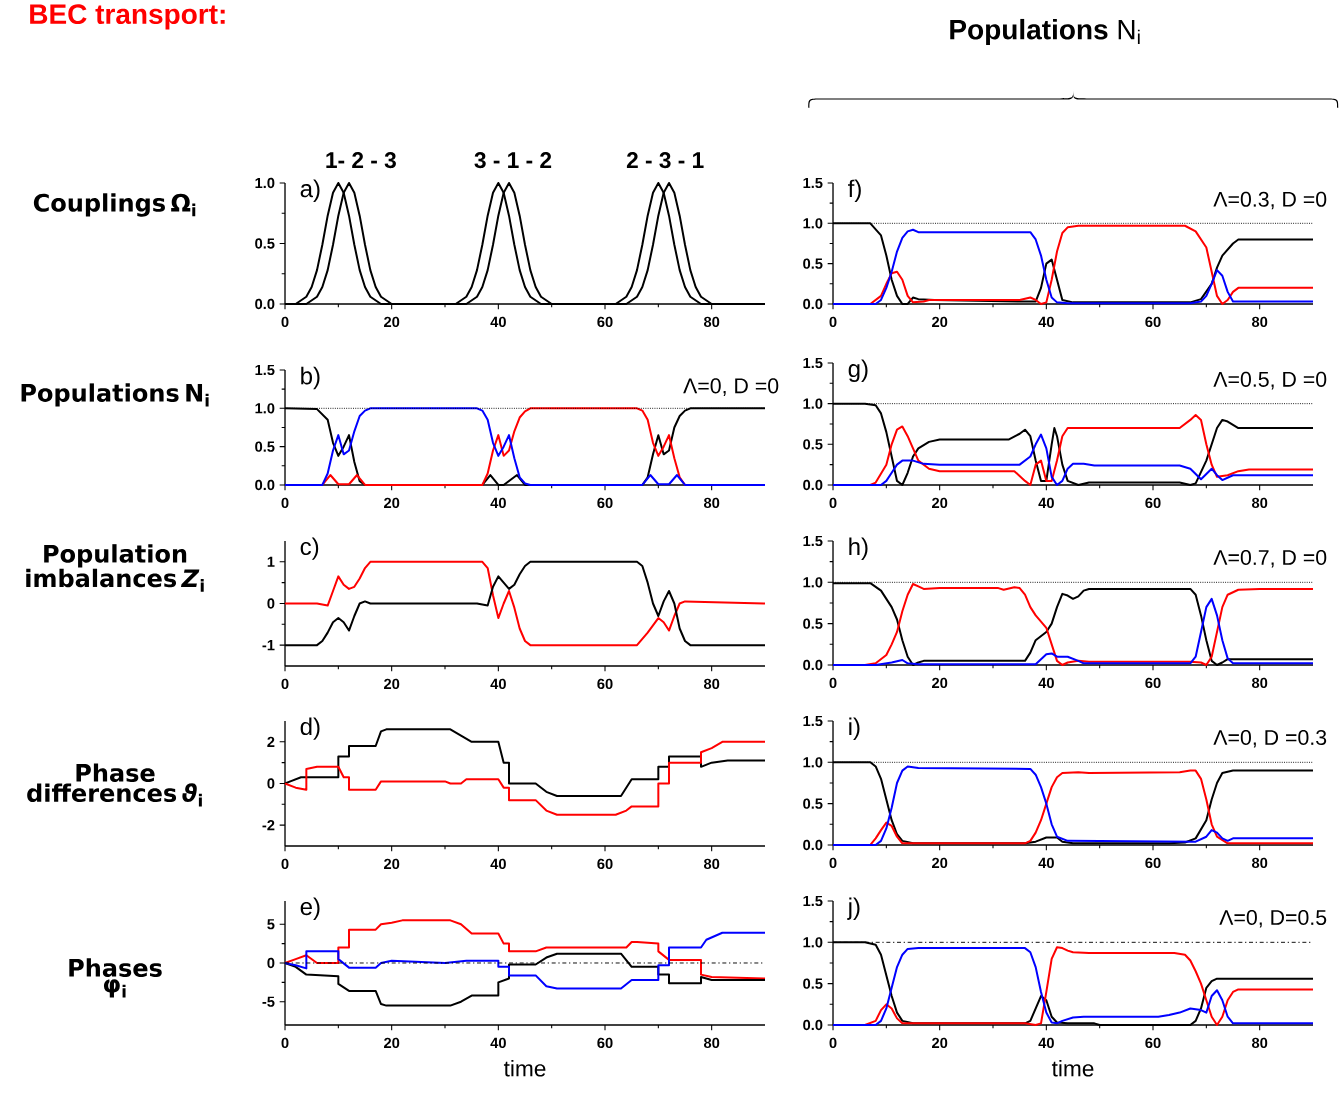  I want to click on y-axis-title: Phase differences ϑ$_{i}$, so click(114, 785).